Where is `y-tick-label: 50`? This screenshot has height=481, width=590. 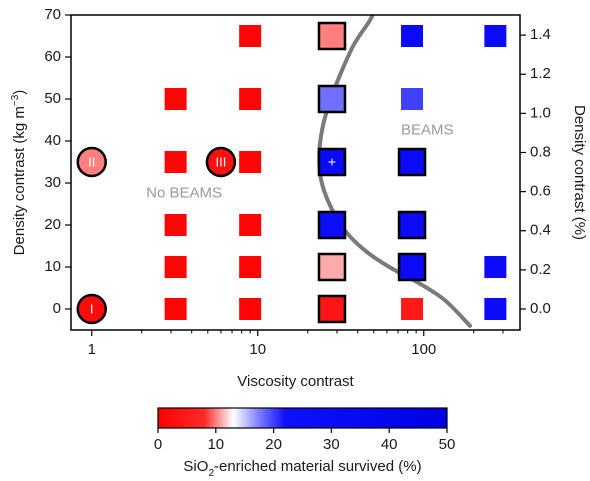 y-tick-label: 50 is located at coordinates (52, 98).